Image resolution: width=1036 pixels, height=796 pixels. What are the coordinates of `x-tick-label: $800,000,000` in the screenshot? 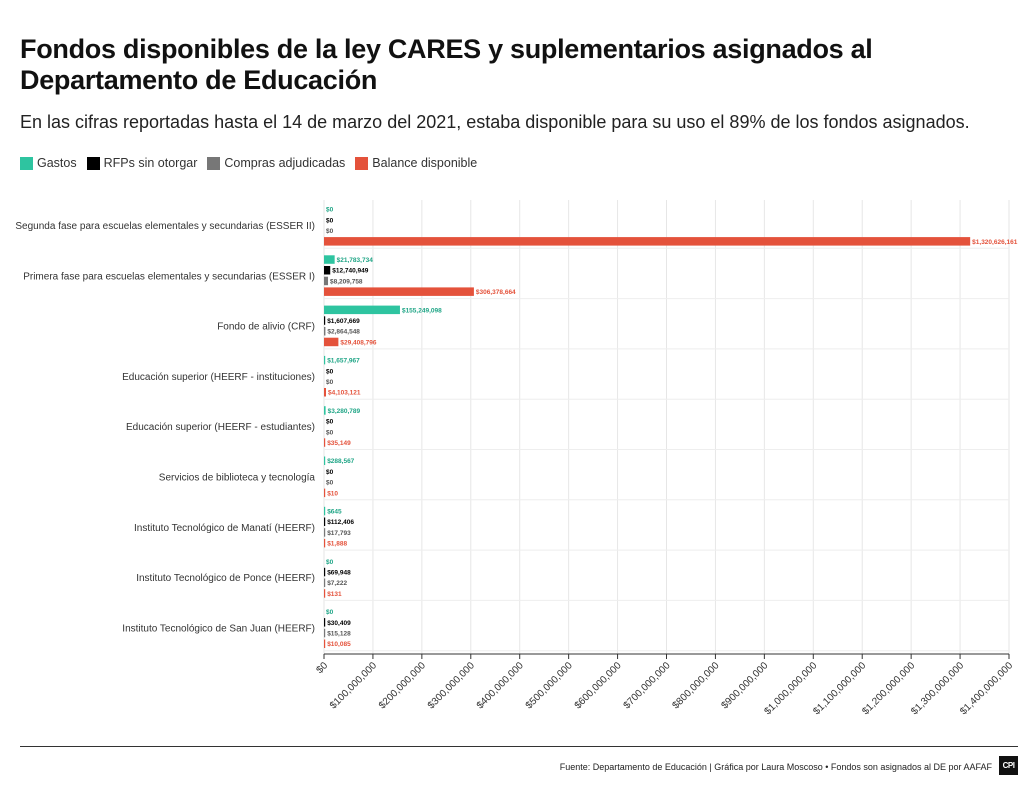 It's located at (696, 685).